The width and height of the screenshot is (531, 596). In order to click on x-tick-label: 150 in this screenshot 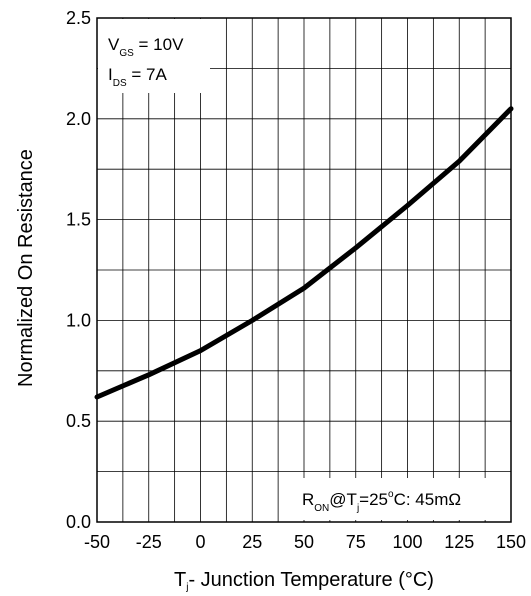, I will do `click(511, 542)`.